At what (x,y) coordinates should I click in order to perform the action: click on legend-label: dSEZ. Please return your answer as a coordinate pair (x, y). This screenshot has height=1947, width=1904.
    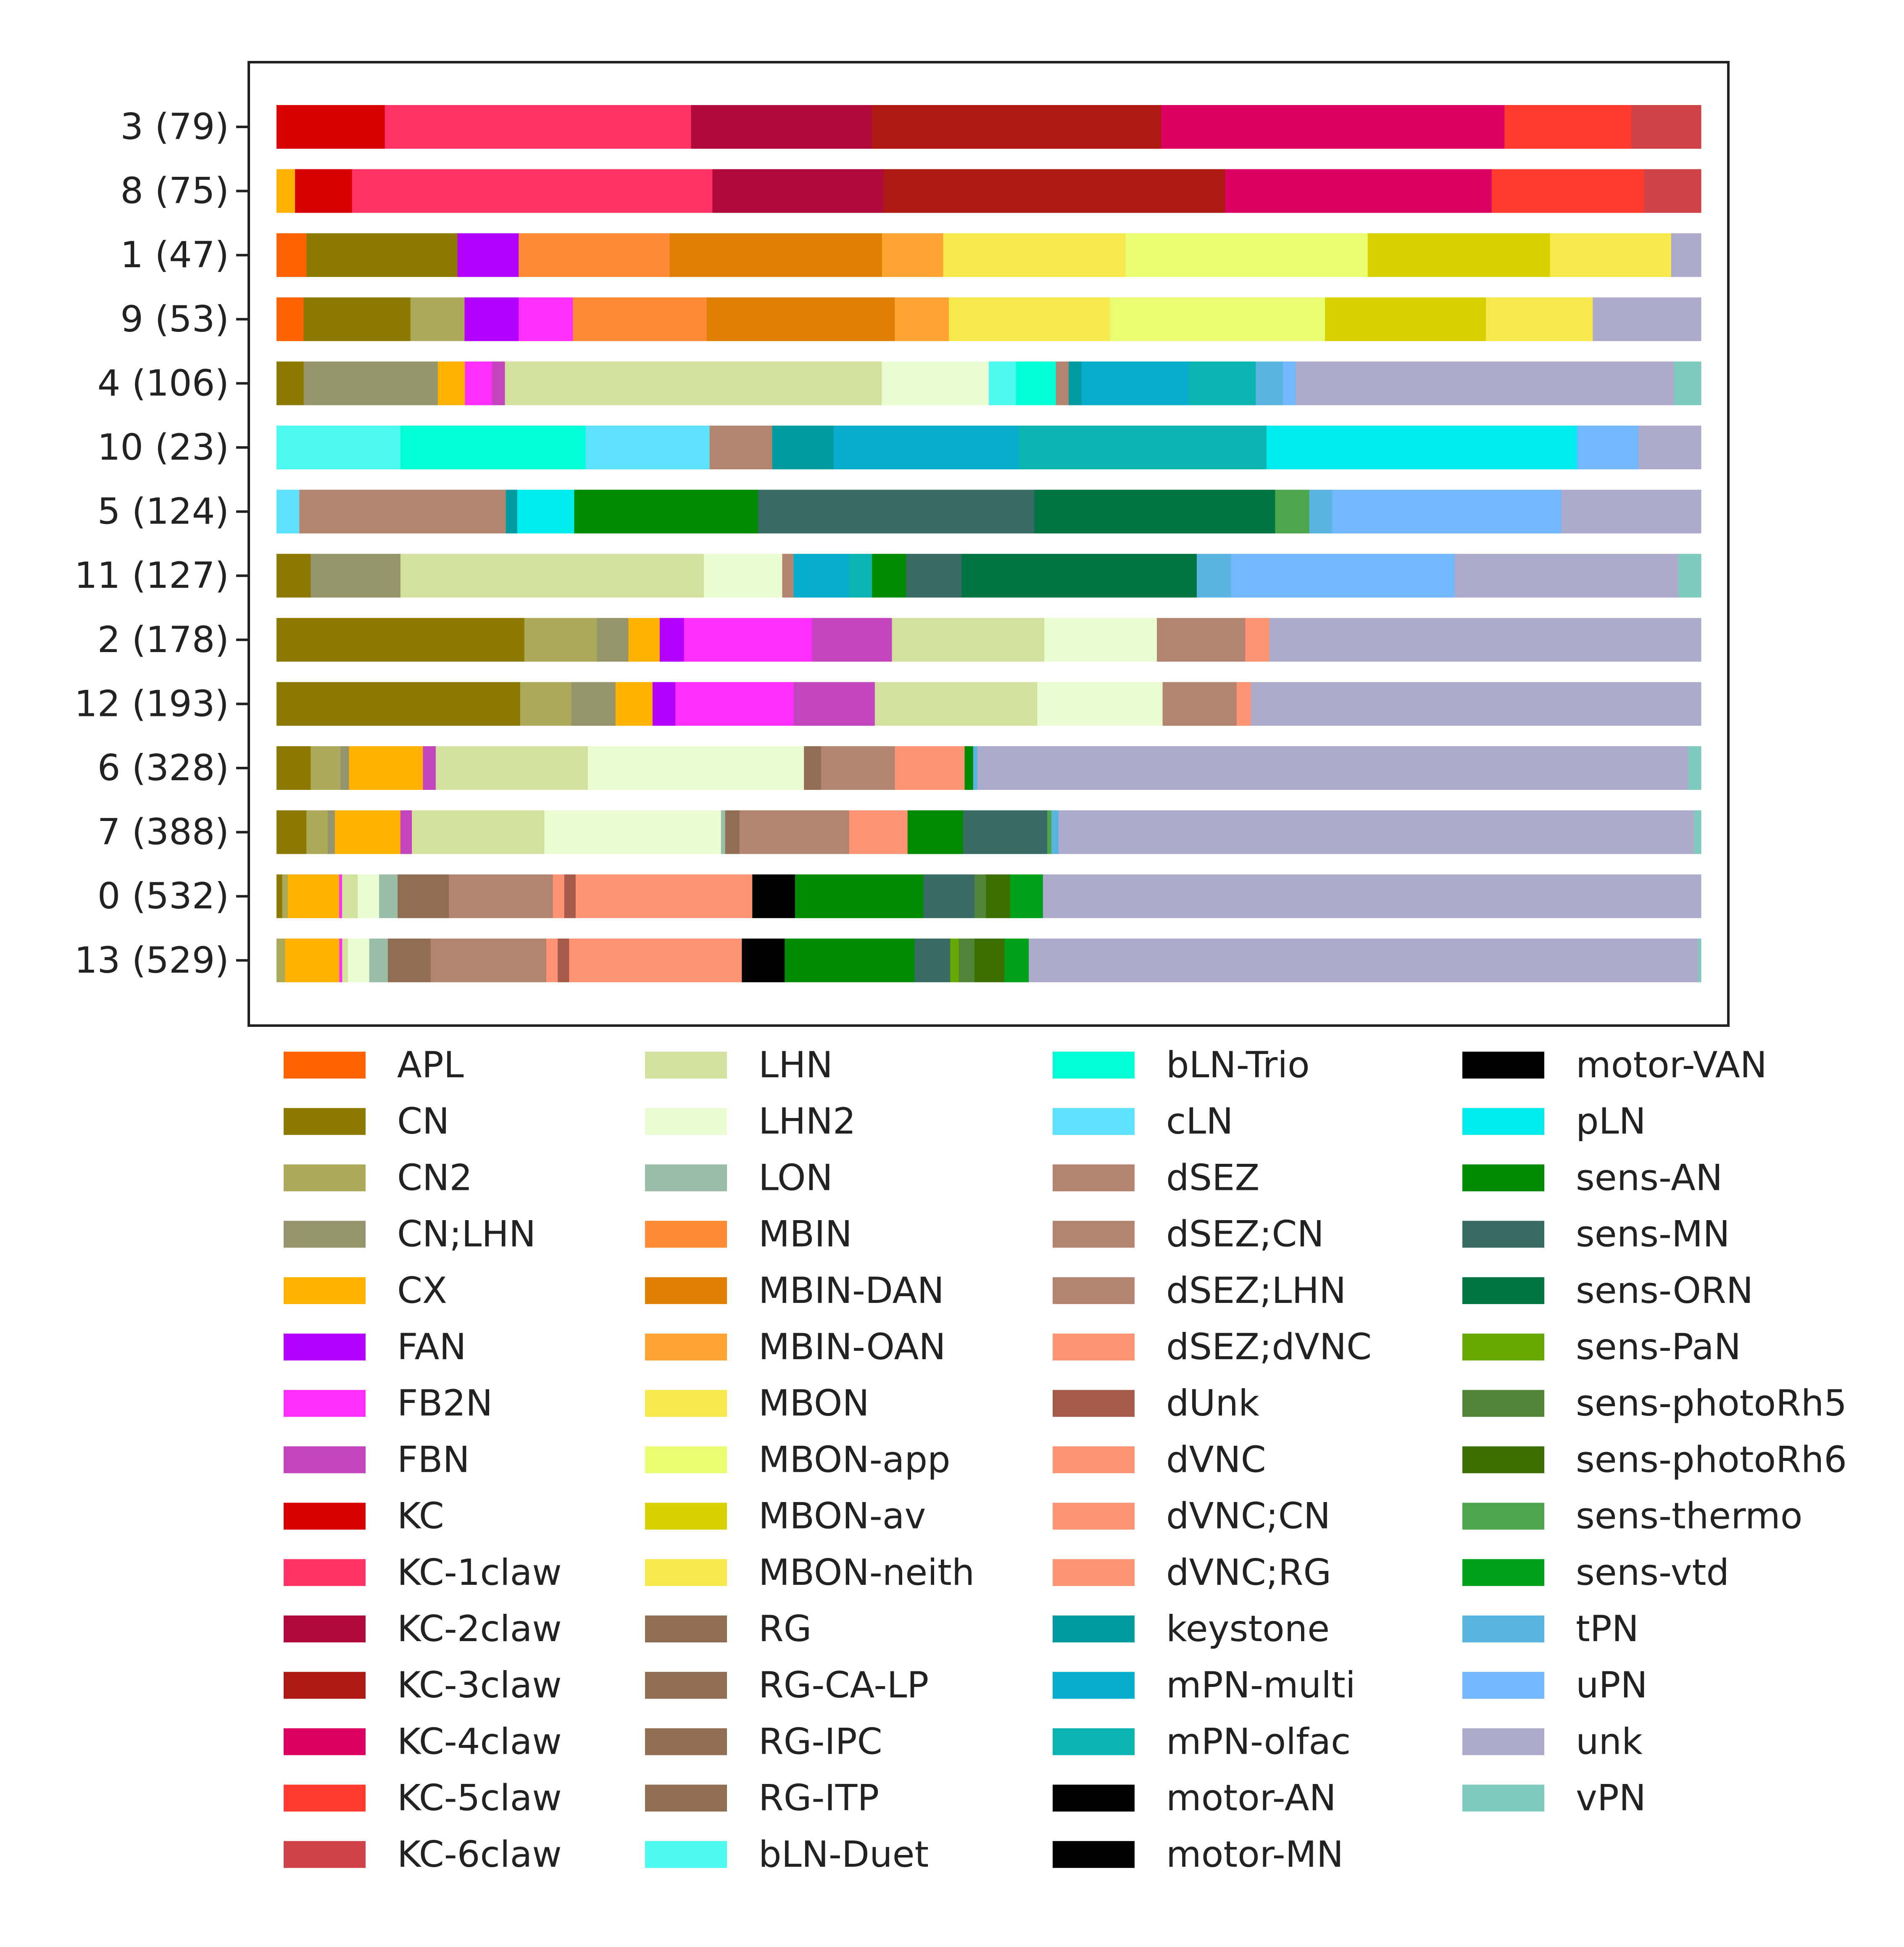
    Looking at the image, I should click on (1213, 1178).